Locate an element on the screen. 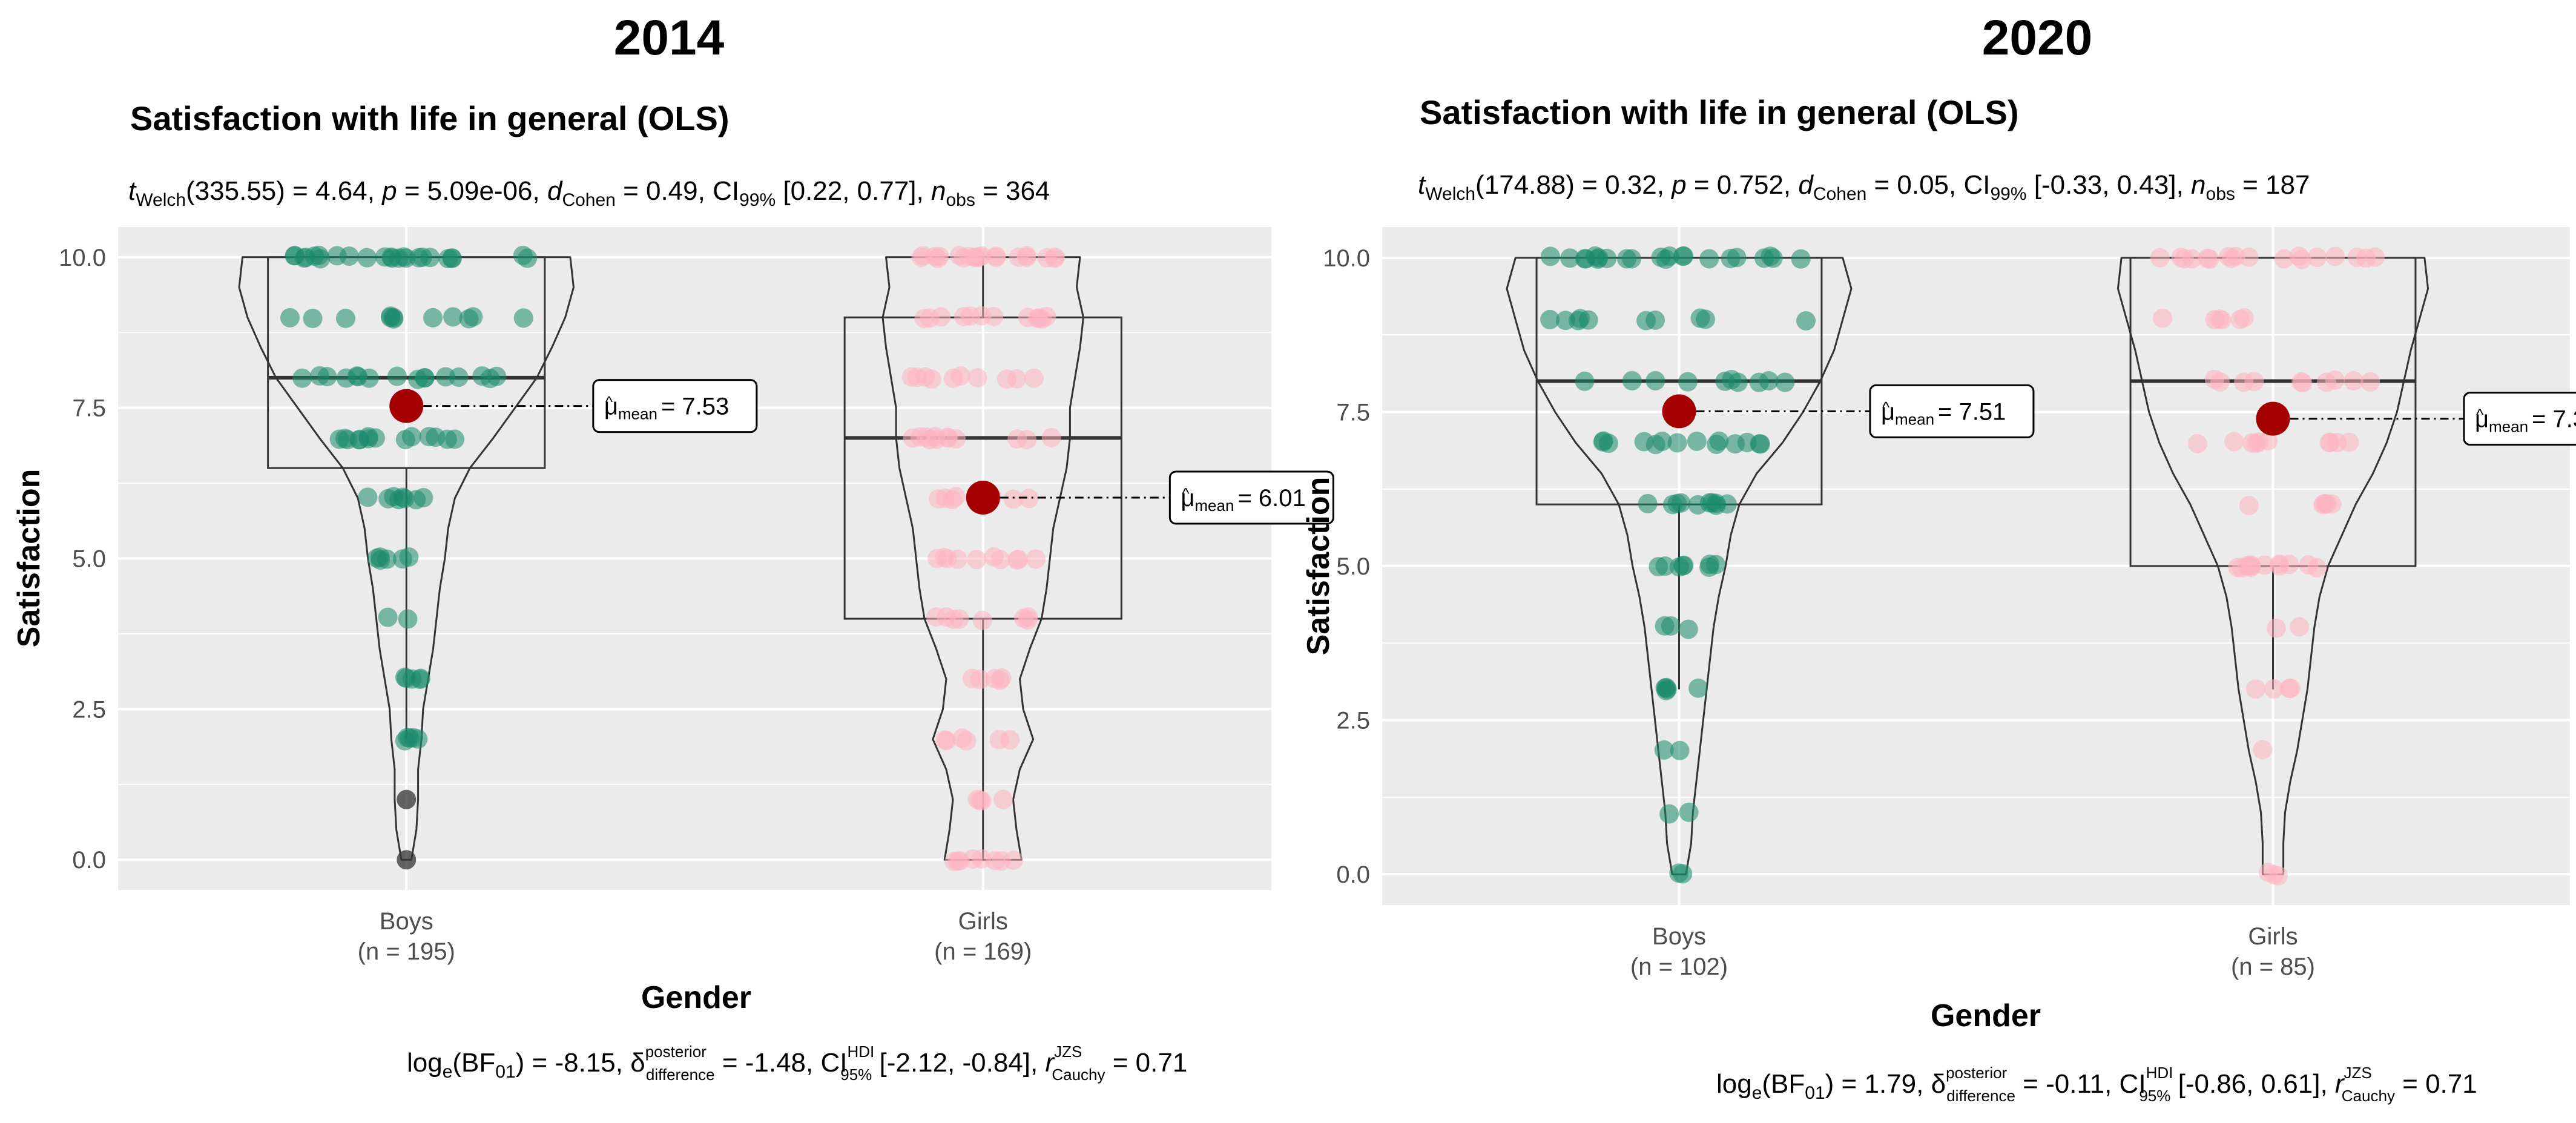 This screenshot has height=1123, width=2576. x-tick-count: (n = 195) is located at coordinates (406, 951).